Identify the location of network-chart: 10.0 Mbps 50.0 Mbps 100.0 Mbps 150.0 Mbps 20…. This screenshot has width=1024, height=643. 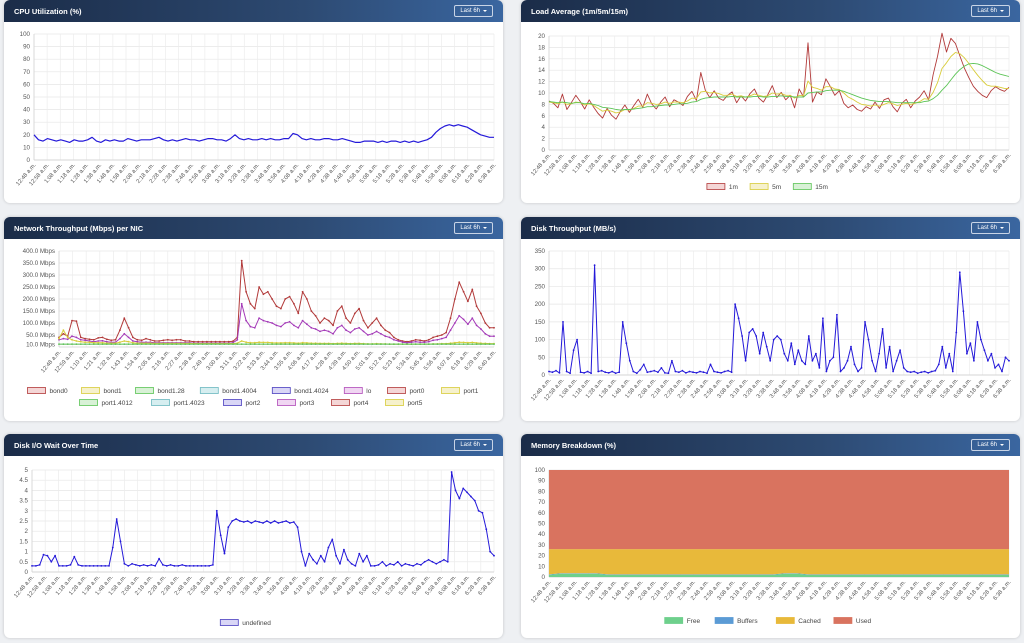
(260, 327).